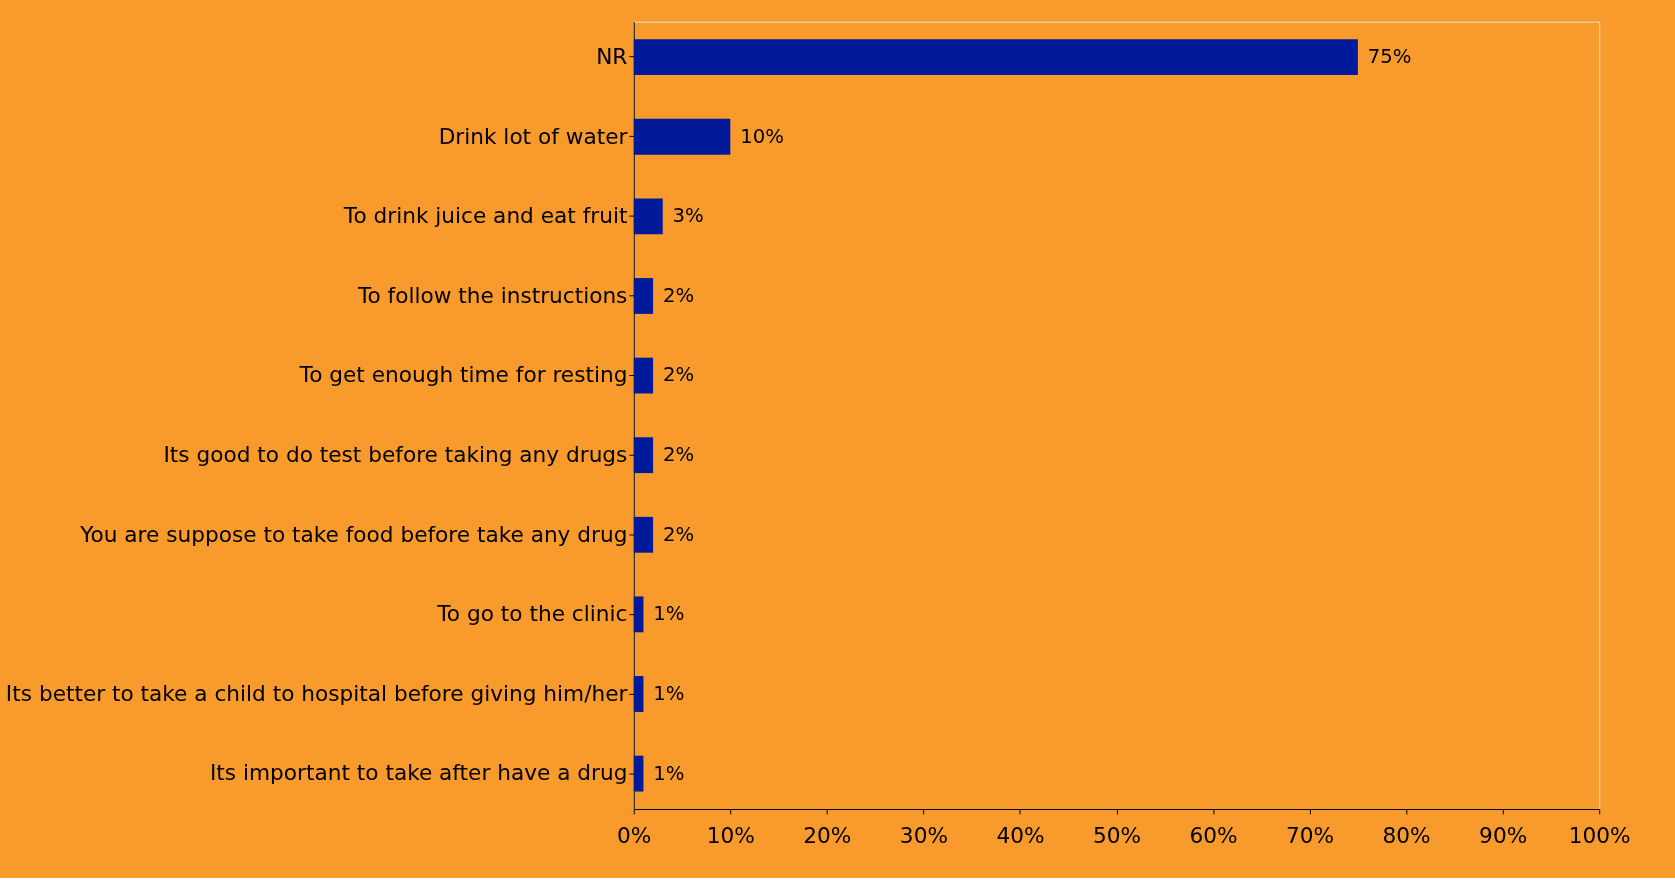 The width and height of the screenshot is (1675, 880). What do you see at coordinates (634, 835) in the screenshot?
I see `x-tick-label: 0%` at bounding box center [634, 835].